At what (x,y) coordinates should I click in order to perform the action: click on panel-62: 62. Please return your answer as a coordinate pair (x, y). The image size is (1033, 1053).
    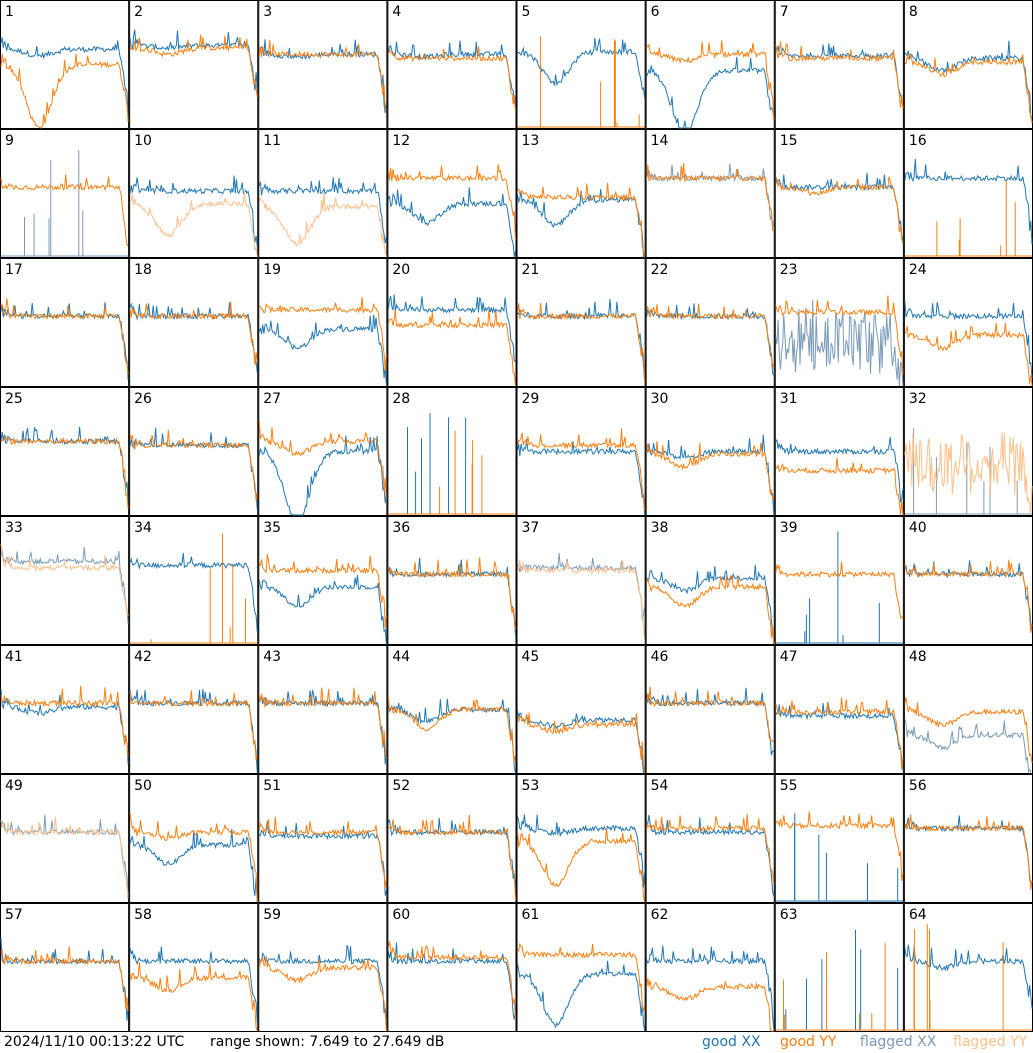
    Looking at the image, I should click on (710, 967).